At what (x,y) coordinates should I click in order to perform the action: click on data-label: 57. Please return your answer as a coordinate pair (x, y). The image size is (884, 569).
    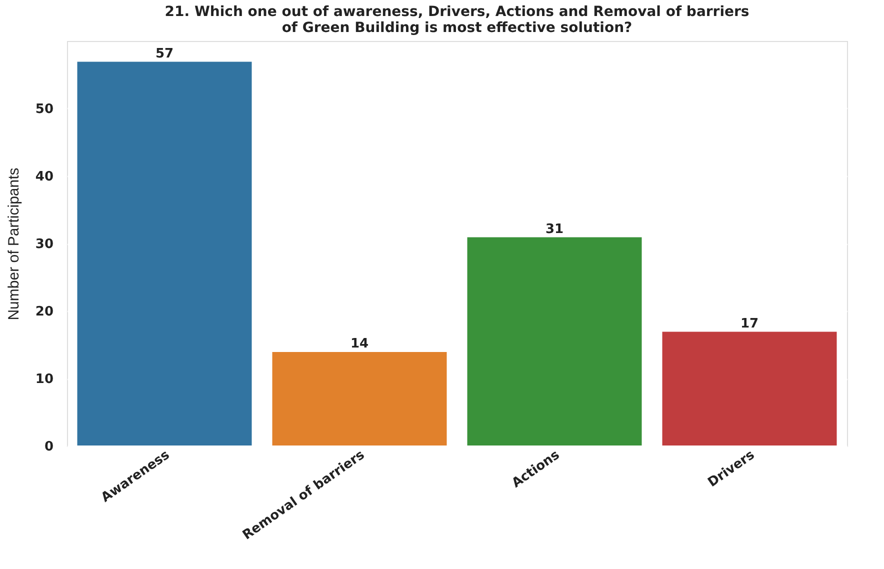
    Looking at the image, I should click on (164, 54).